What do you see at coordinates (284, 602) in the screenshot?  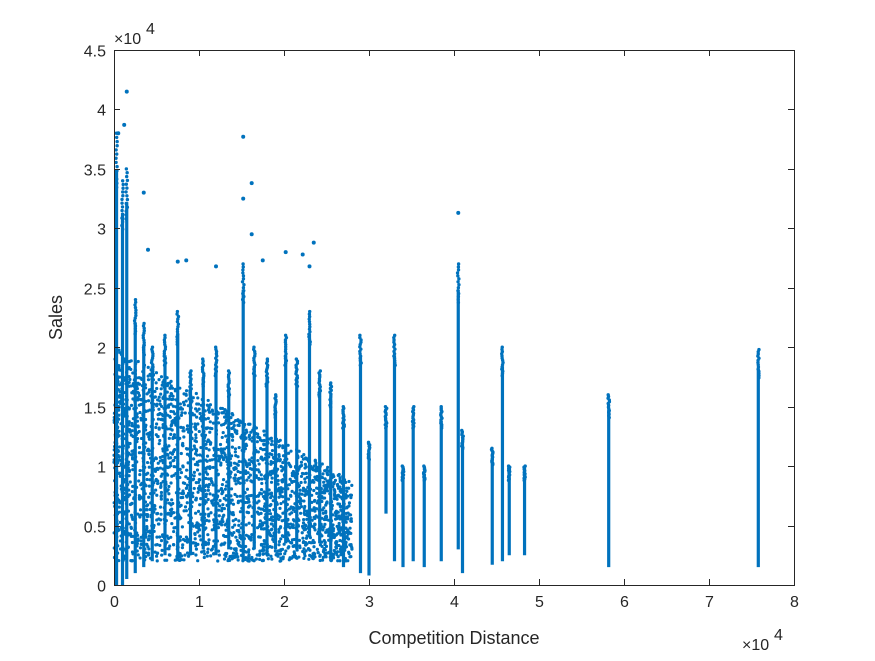 I see `x-tick-label: 2` at bounding box center [284, 602].